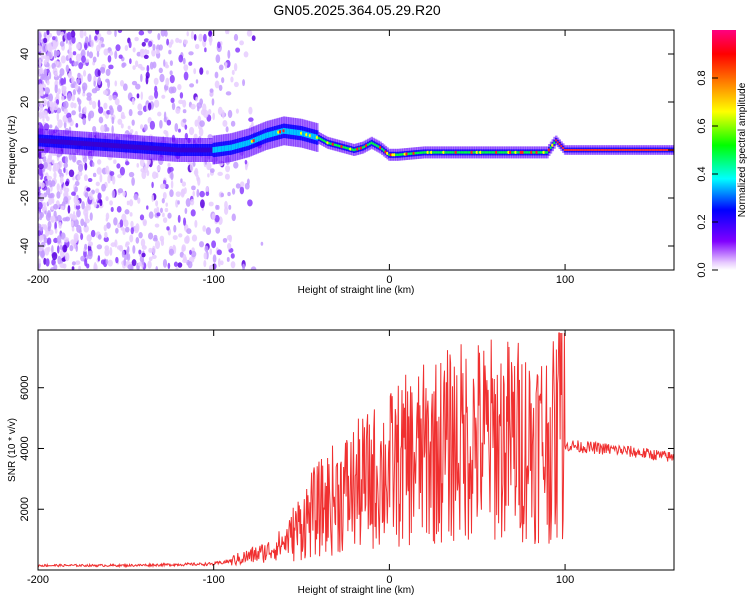  What do you see at coordinates (12, 450) in the screenshot?
I see `snr-y-axis-label: SNR (10 * v/v)` at bounding box center [12, 450].